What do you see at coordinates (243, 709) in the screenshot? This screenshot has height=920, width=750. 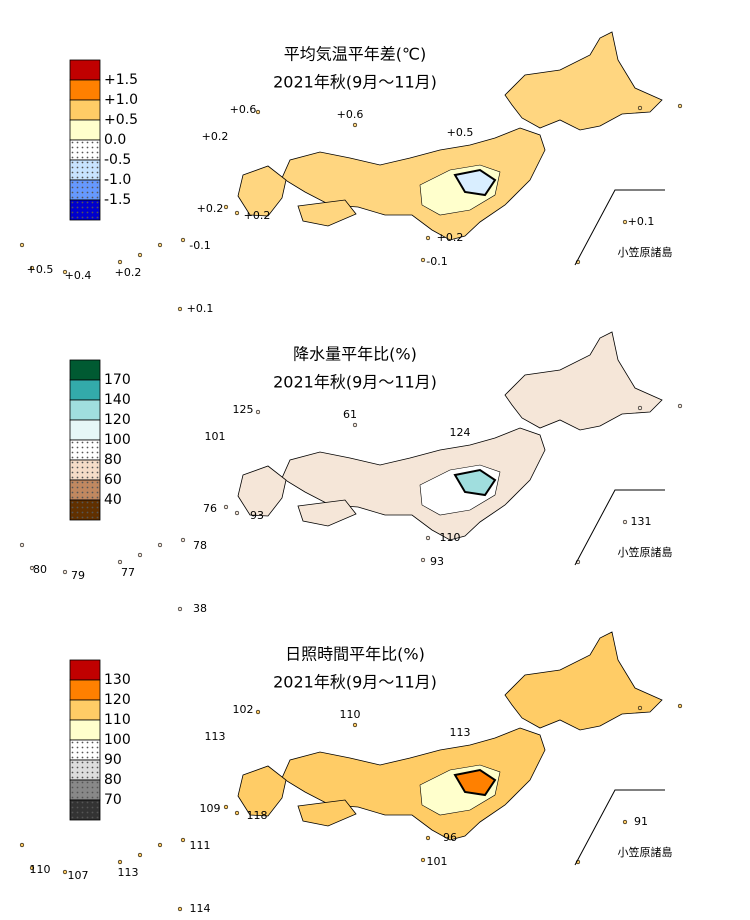 I see `station-value: 102` at bounding box center [243, 709].